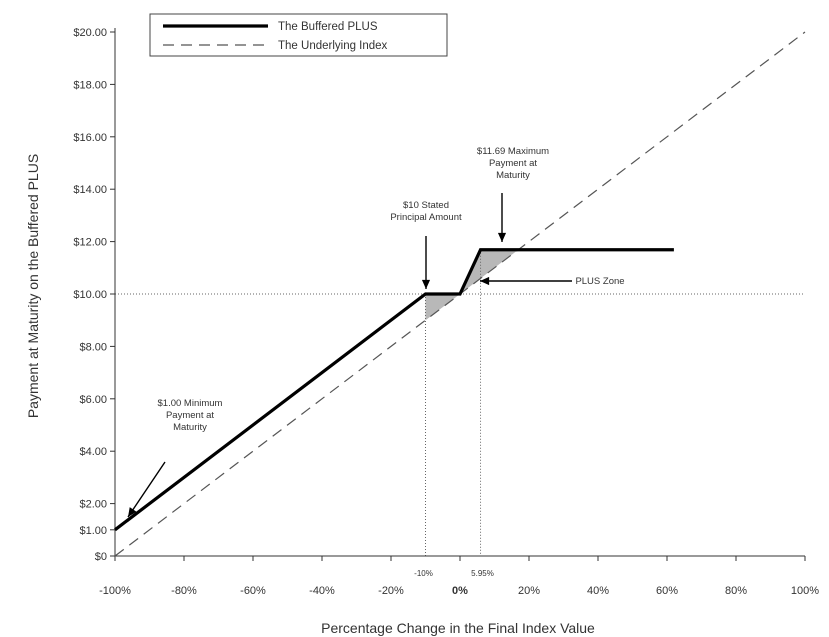  I want to click on plus-zone-arrow-head, so click(485, 281).